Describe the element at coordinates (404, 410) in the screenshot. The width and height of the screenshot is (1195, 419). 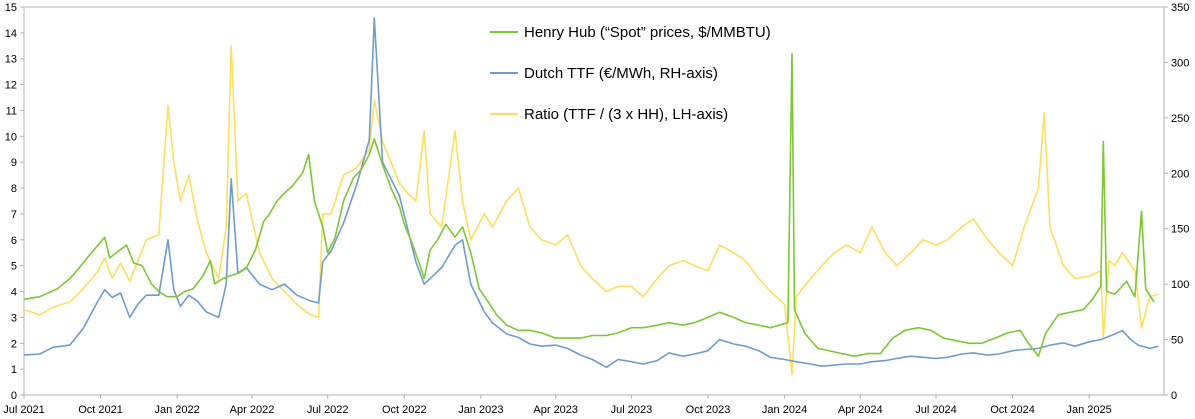
I see `x-tick-label: Oct 2022` at that location.